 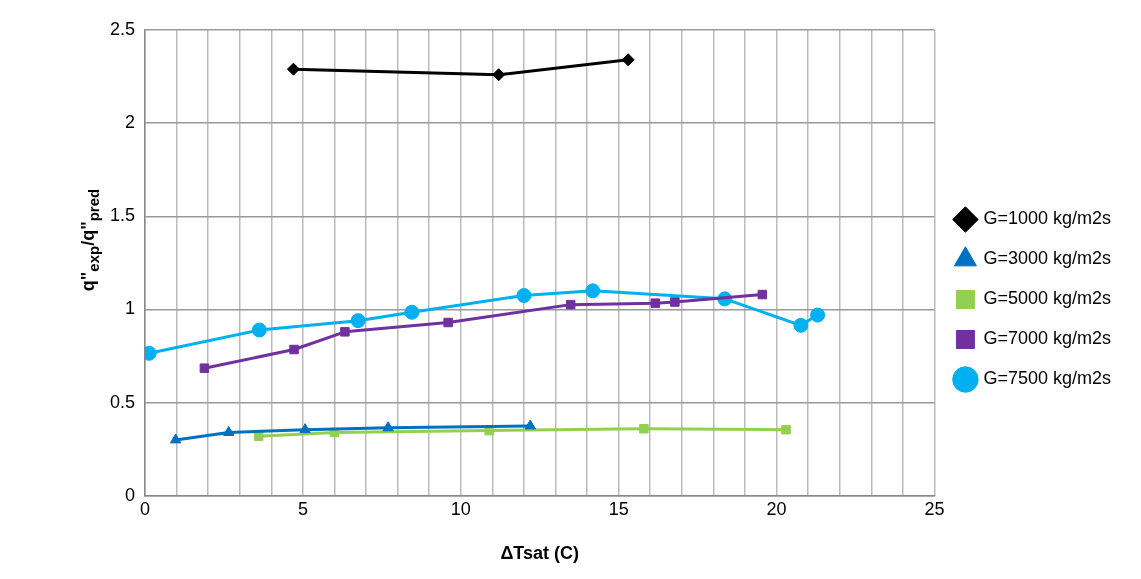 I want to click on y-tick-label: 2.5, so click(x=122, y=28).